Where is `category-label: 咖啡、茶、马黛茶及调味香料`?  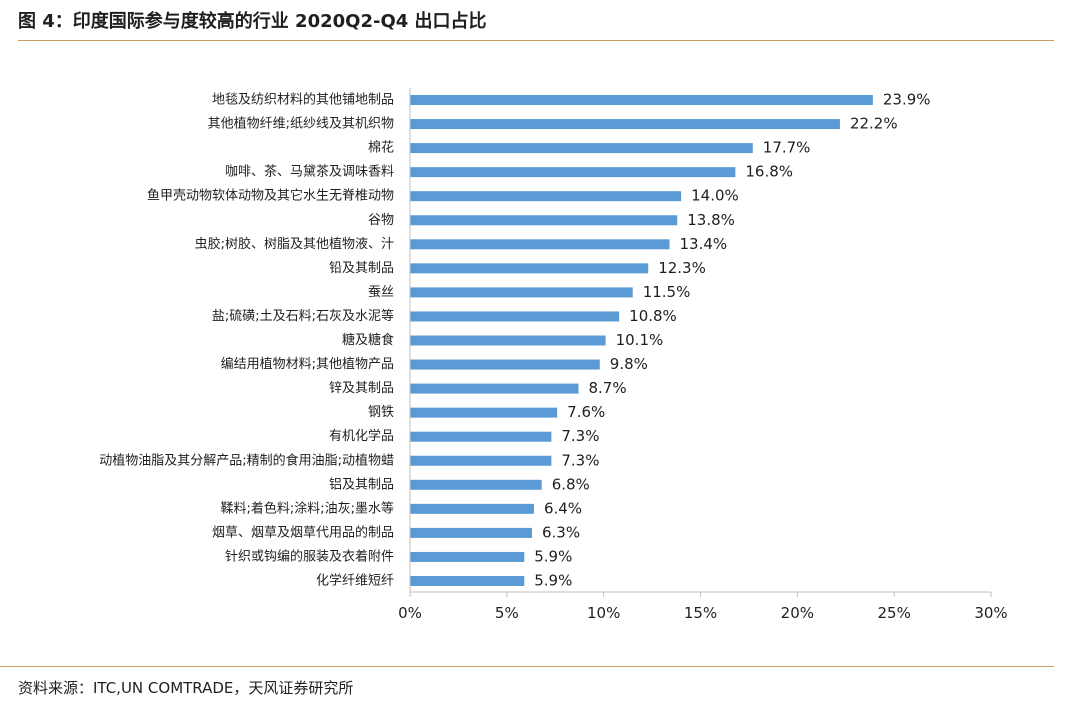
category-label: 咖啡、茶、马黛茶及调味香料 is located at coordinates (309, 172).